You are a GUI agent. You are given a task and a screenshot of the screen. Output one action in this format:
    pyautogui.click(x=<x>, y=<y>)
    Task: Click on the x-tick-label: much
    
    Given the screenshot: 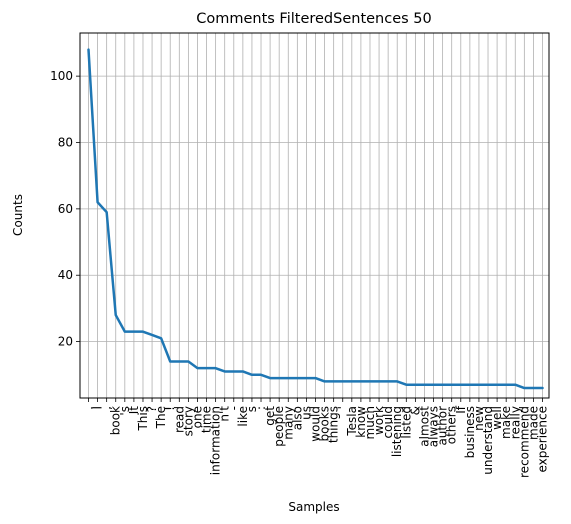 What is the action you would take?
    pyautogui.click(x=370, y=423)
    